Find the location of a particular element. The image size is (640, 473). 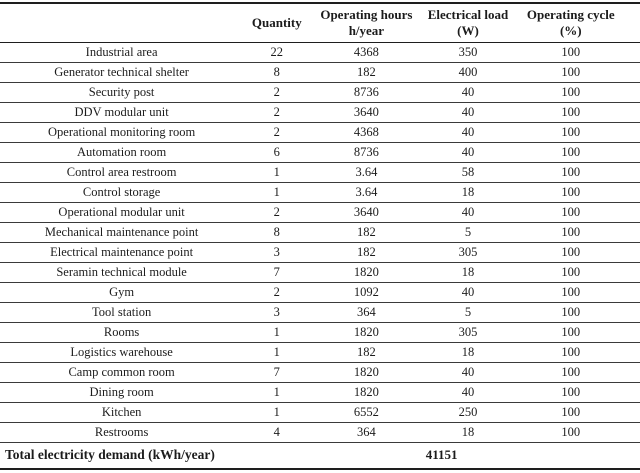

table-row: Dining room 1 1820 40 100 is located at coordinates (320, 393).